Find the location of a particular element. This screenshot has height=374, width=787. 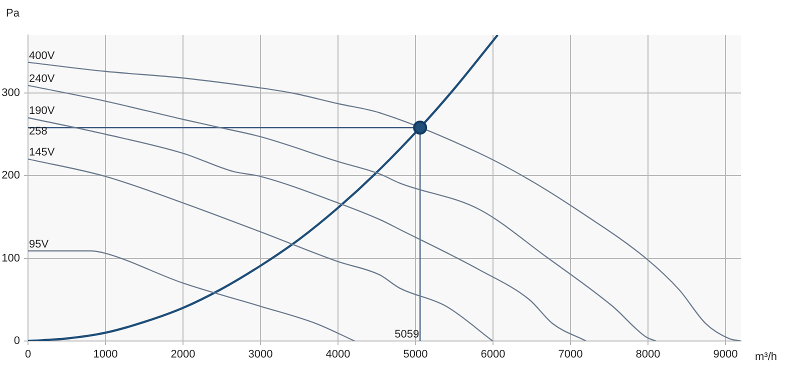

x-tick-label: 9000 is located at coordinates (725, 354).